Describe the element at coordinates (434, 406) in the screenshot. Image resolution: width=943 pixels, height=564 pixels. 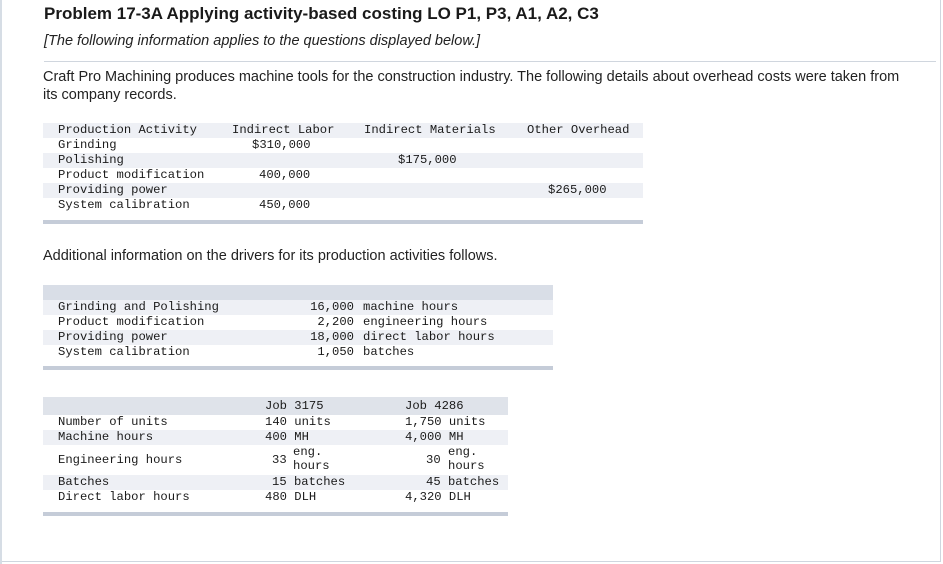
I see `column-header: Job 4286` at that location.